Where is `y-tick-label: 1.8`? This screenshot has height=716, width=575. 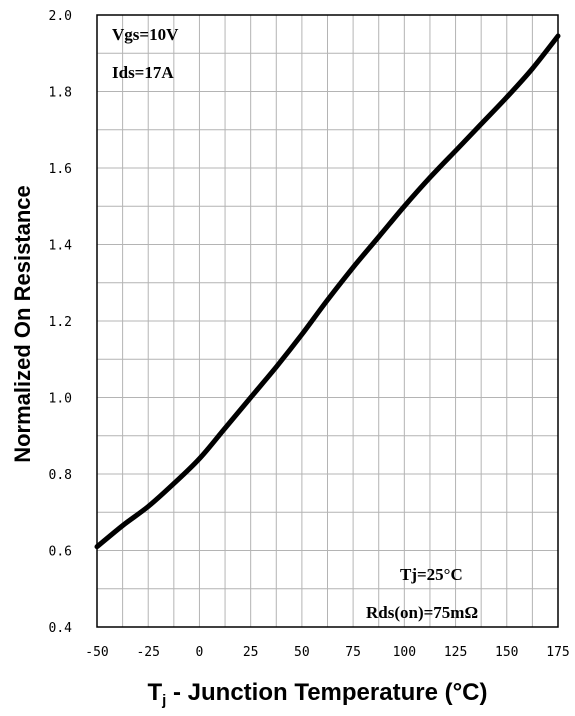
y-tick-label: 1.8 is located at coordinates (60, 93).